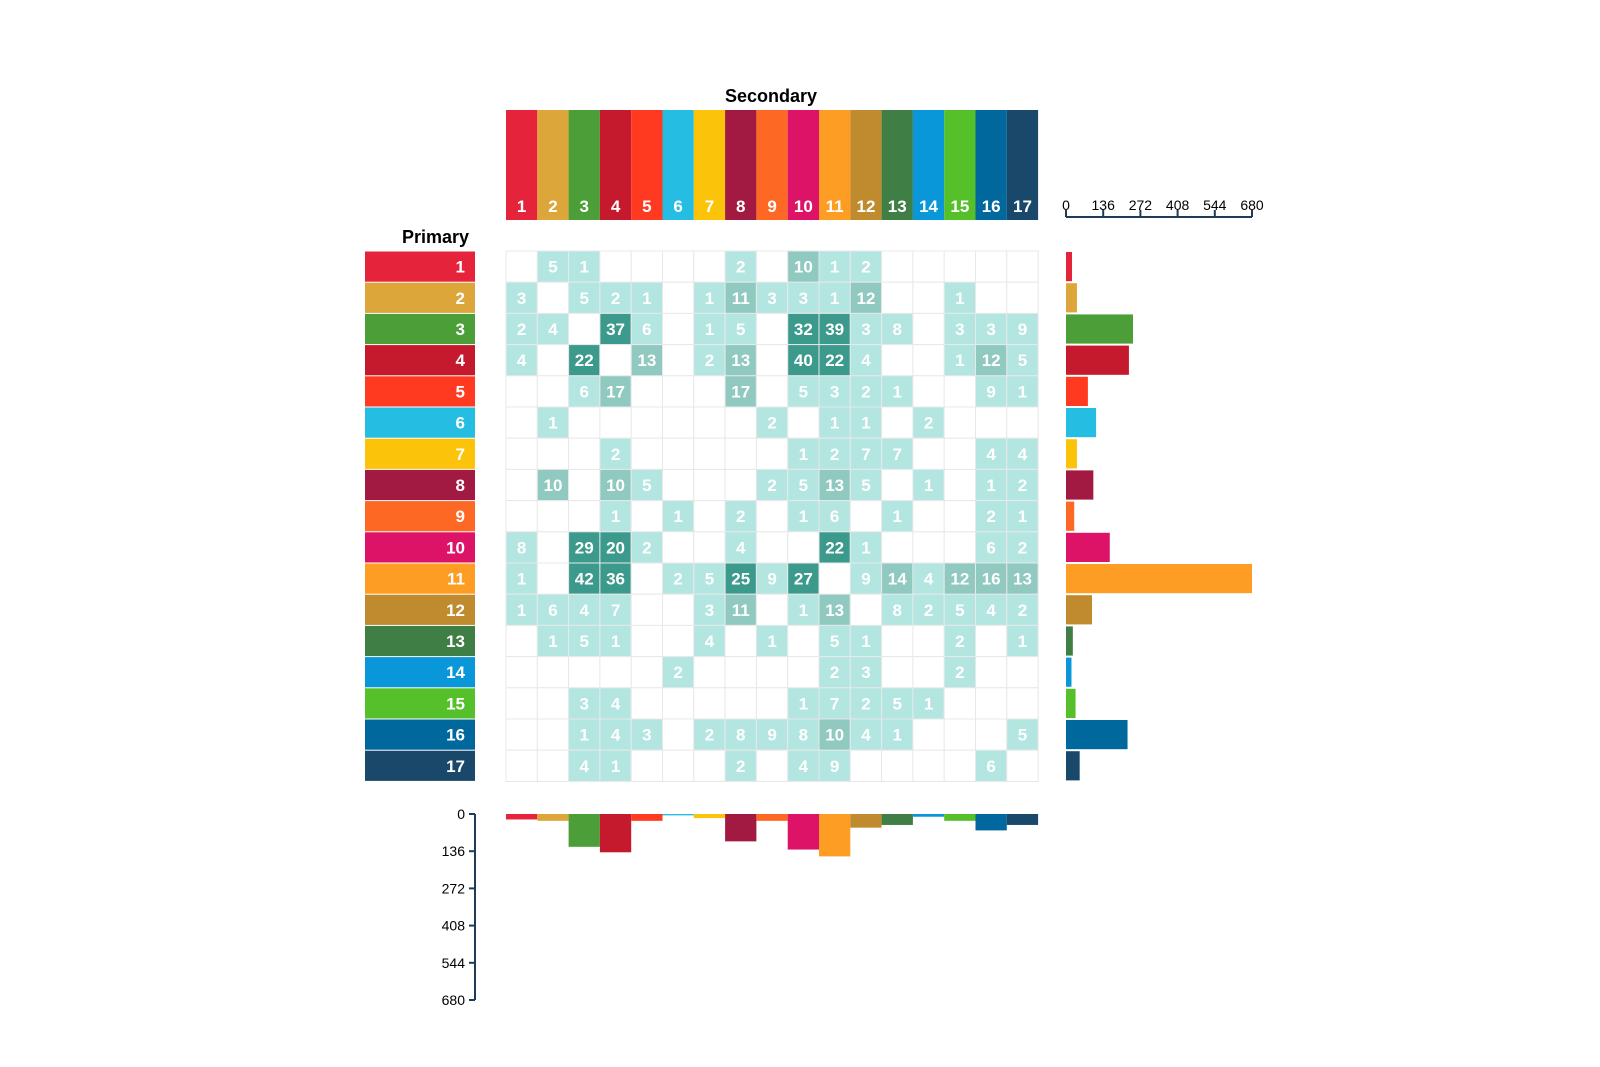 Image resolution: width=1600 pixels, height=1067 pixels. What do you see at coordinates (455, 766) in the screenshot?
I see `row-header-label: 17` at bounding box center [455, 766].